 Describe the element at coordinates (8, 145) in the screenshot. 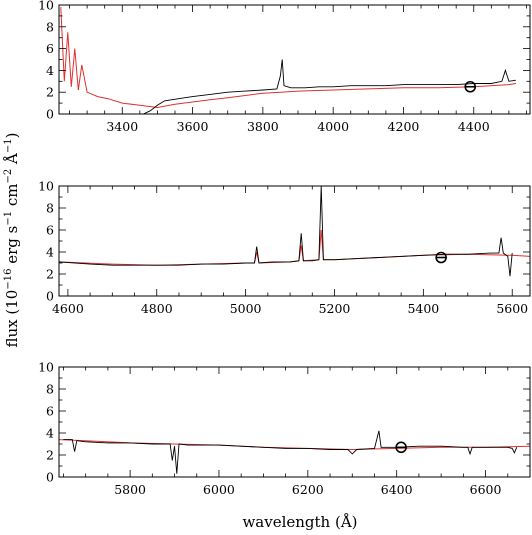

I see `y-label-exp4: −1` at that location.